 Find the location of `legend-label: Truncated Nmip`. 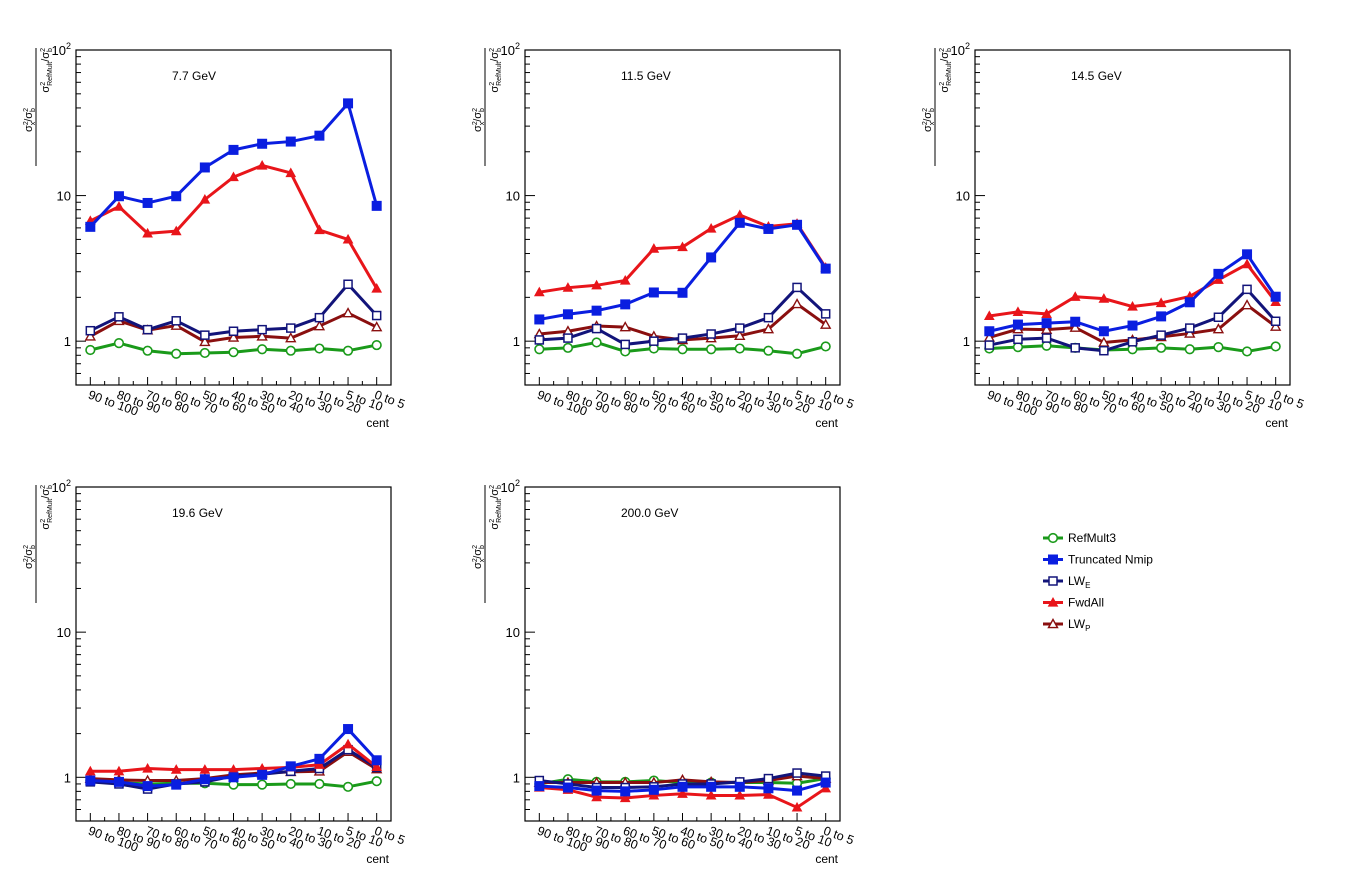

legend-label: Truncated Nmip is located at coordinates (1110, 560).